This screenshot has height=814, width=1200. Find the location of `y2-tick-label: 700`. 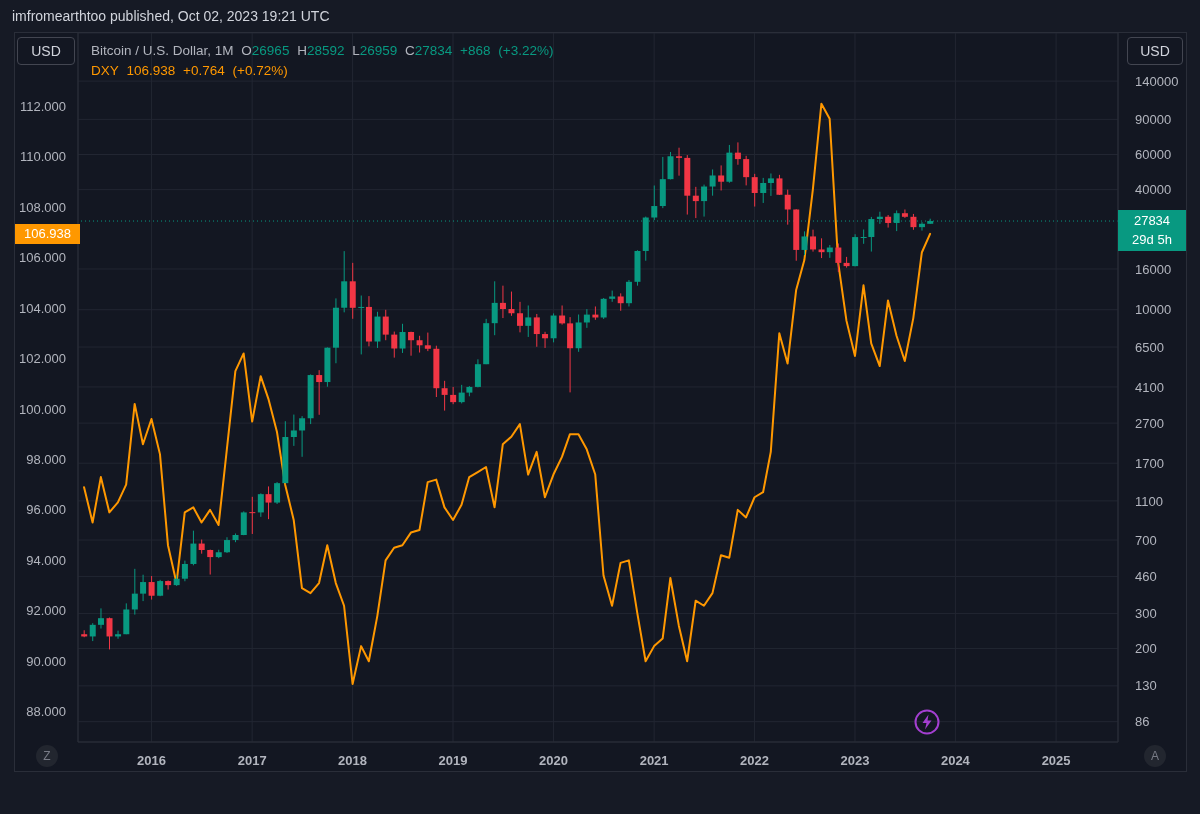

y2-tick-label: 700 is located at coordinates (1146, 540).